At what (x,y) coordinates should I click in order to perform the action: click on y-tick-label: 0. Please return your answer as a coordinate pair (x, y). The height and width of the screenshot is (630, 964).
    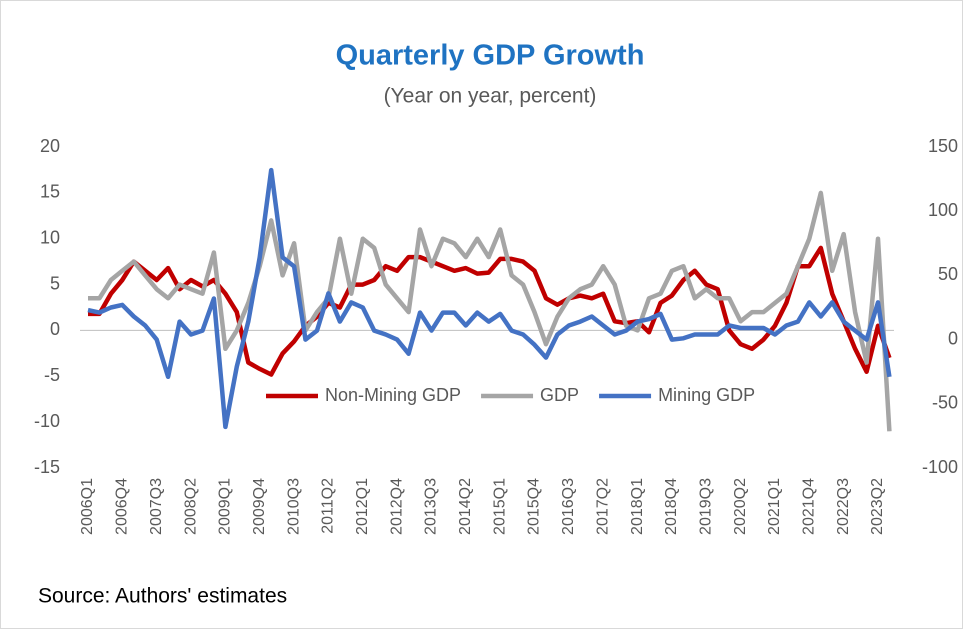
    Looking at the image, I should click on (55, 329).